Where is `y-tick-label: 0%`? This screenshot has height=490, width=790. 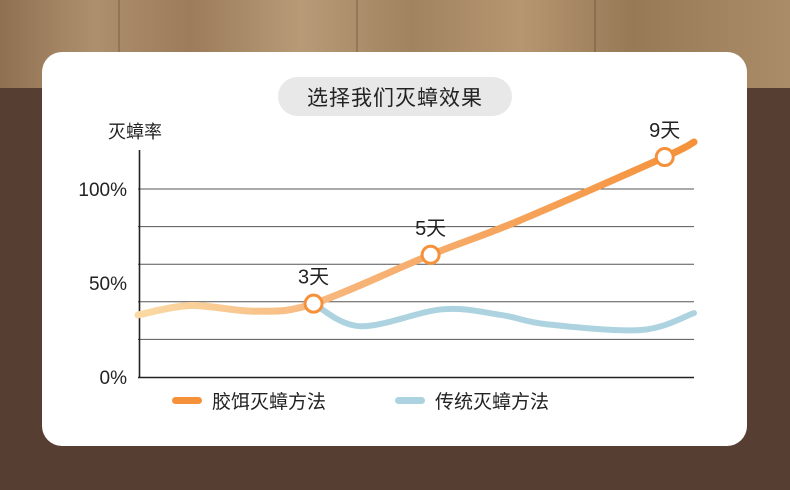 y-tick-label: 0% is located at coordinates (114, 378).